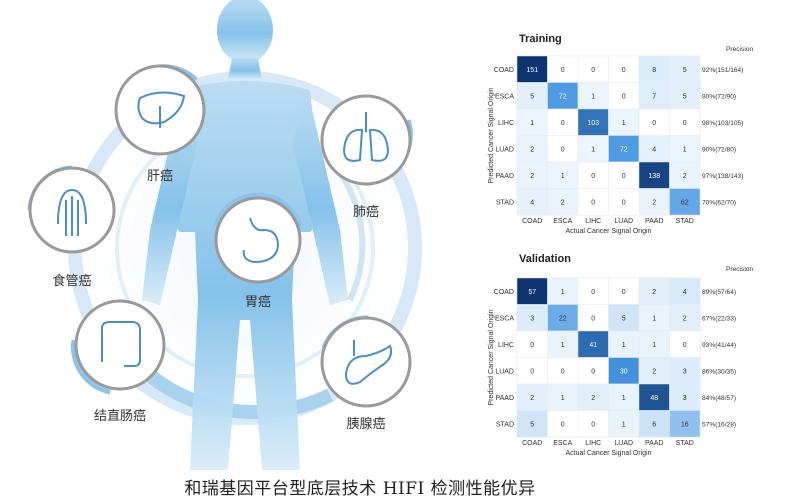 The height and width of the screenshot is (503, 800). I want to click on organ-label-liver: 肝癌, so click(160, 176).